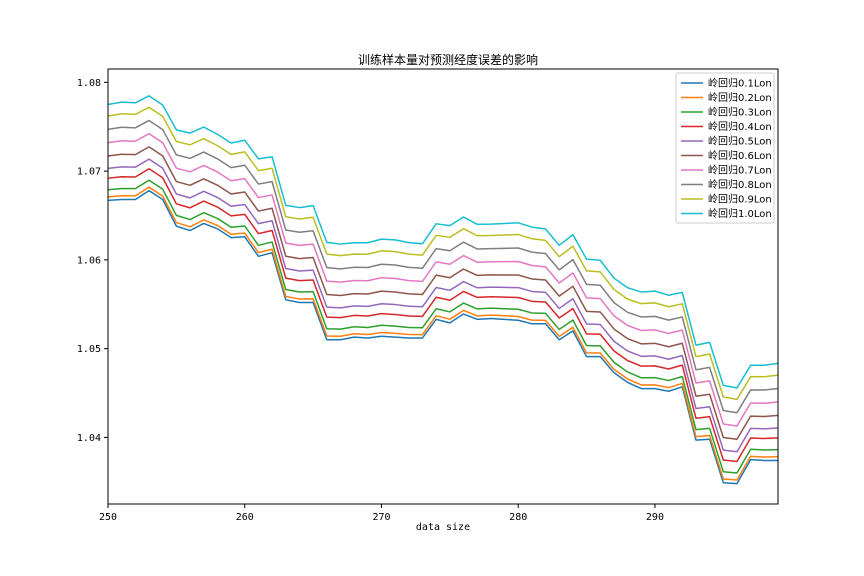  I want to click on x-tick-label: 260, so click(245, 517).